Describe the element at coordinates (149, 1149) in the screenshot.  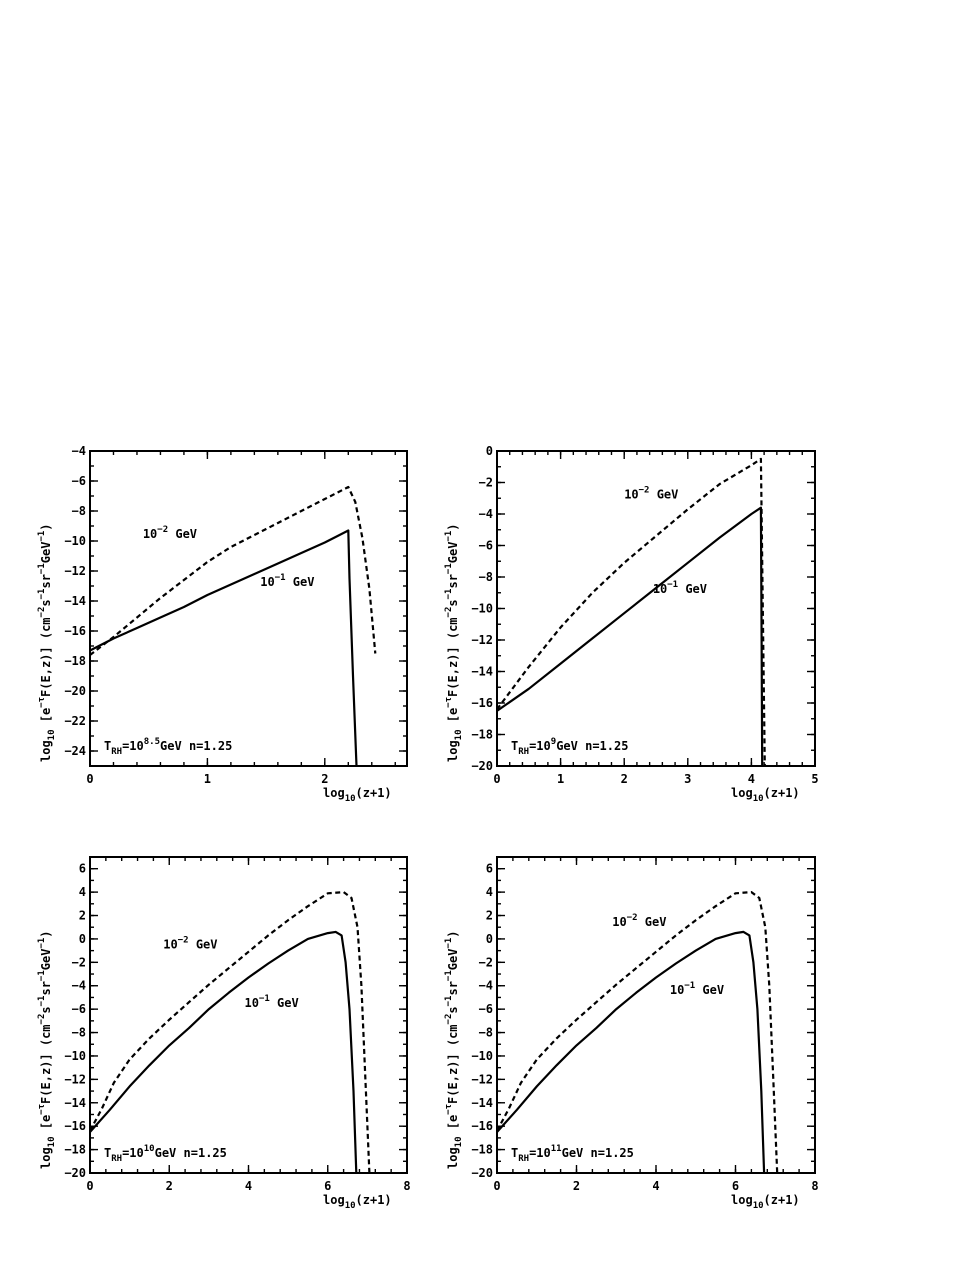
I see `trh-exp: 10` at that location.